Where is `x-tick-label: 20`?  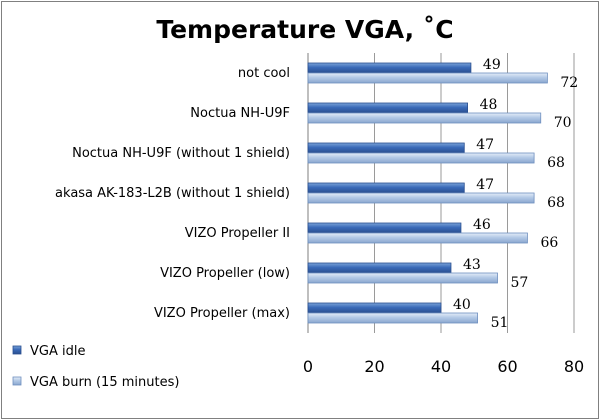 x-tick-label: 20 is located at coordinates (374, 366).